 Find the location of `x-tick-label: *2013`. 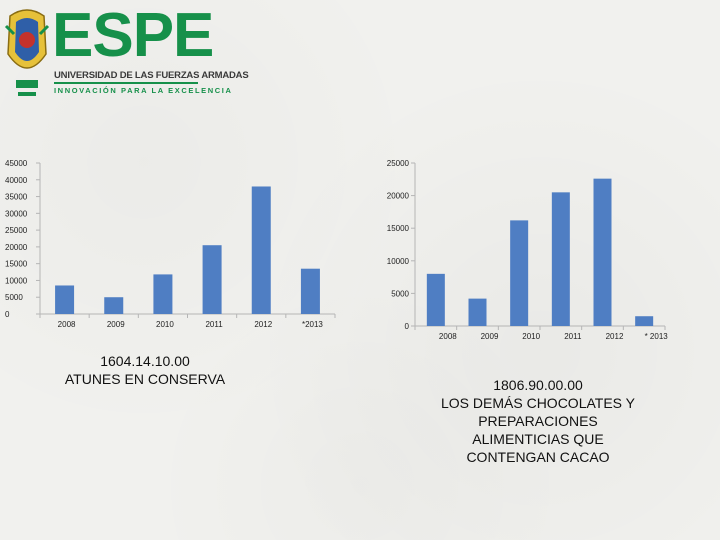

x-tick-label: *2013 is located at coordinates (312, 324).